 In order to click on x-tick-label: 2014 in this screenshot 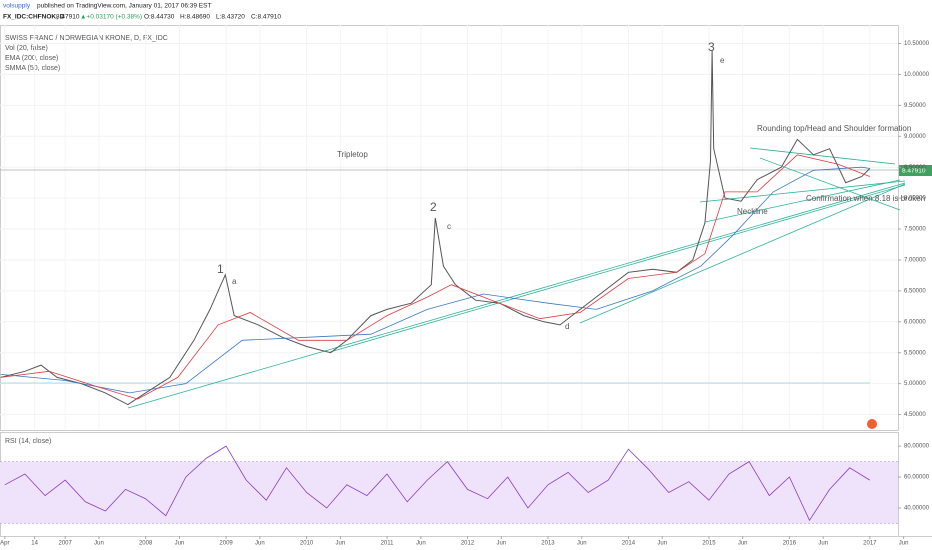, I will do `click(629, 544)`.